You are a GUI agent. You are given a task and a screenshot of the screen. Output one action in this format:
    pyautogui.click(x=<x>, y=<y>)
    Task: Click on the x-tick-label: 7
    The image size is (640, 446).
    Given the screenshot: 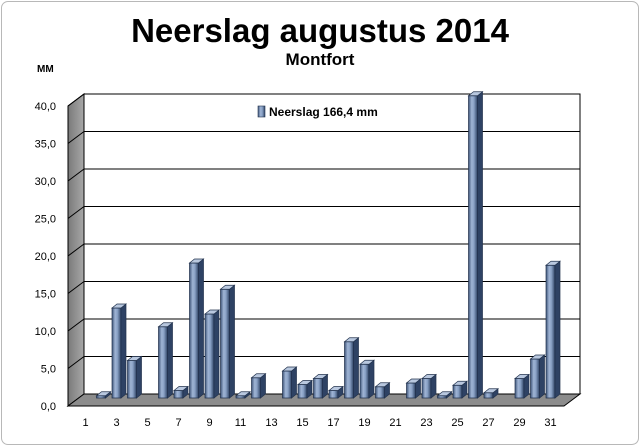 What is the action you would take?
    pyautogui.click(x=178, y=423)
    